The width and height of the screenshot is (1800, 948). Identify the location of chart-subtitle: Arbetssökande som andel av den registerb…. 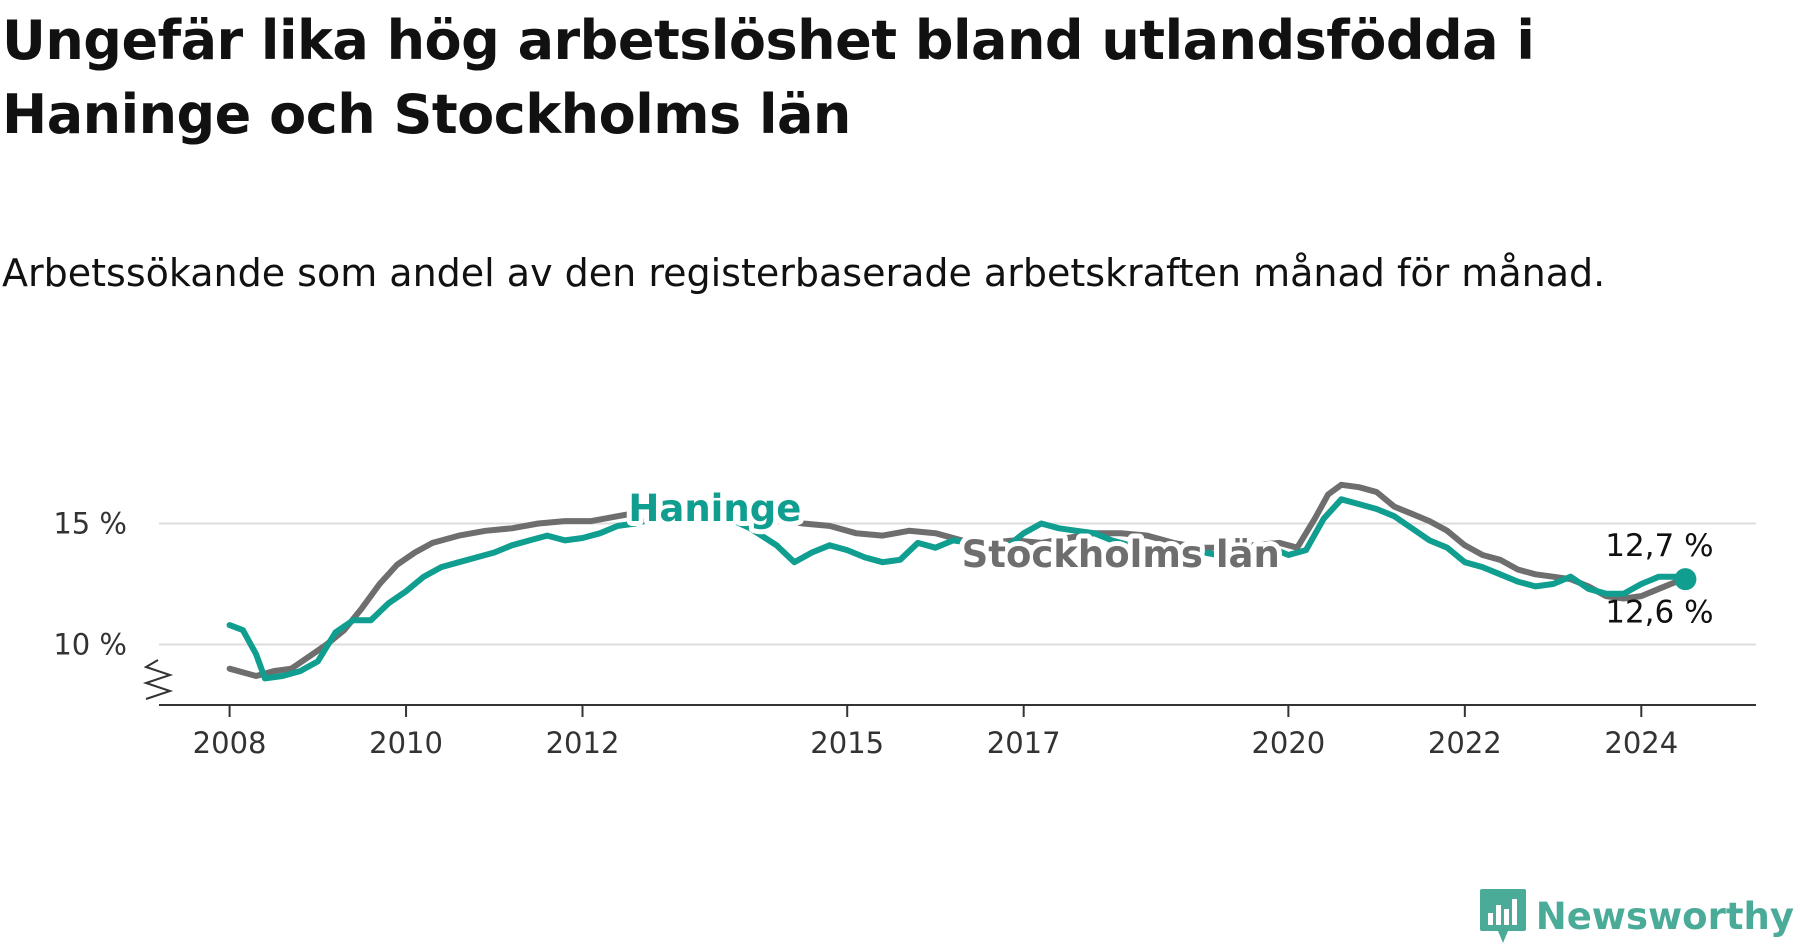
(804, 273).